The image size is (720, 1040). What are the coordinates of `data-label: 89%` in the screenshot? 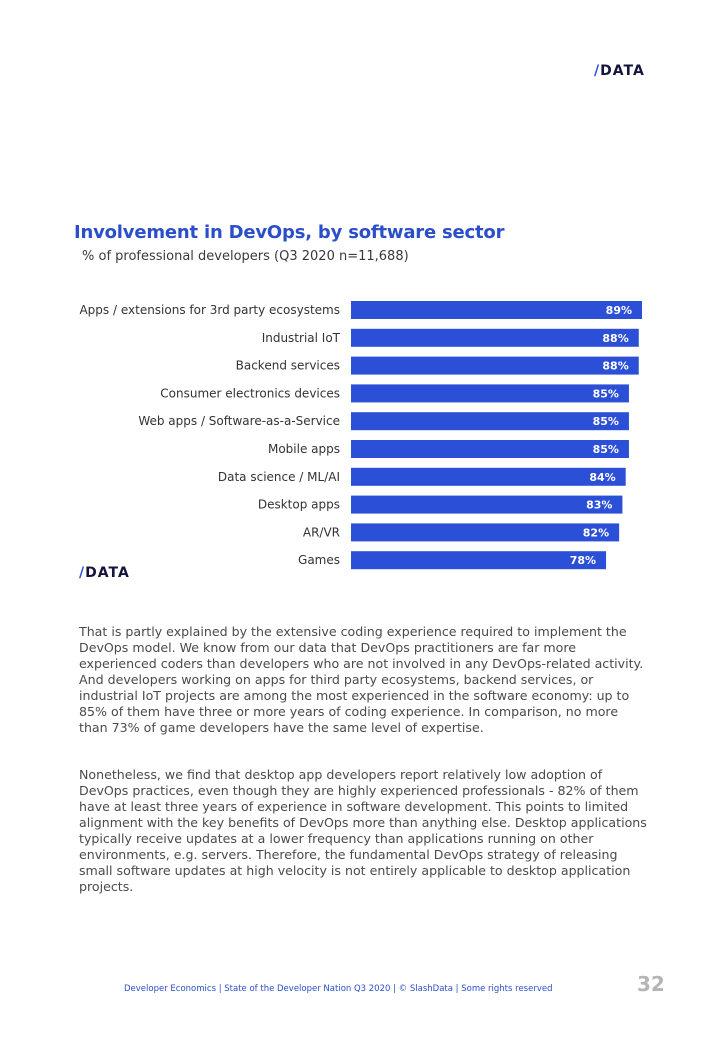 It's located at (619, 310).